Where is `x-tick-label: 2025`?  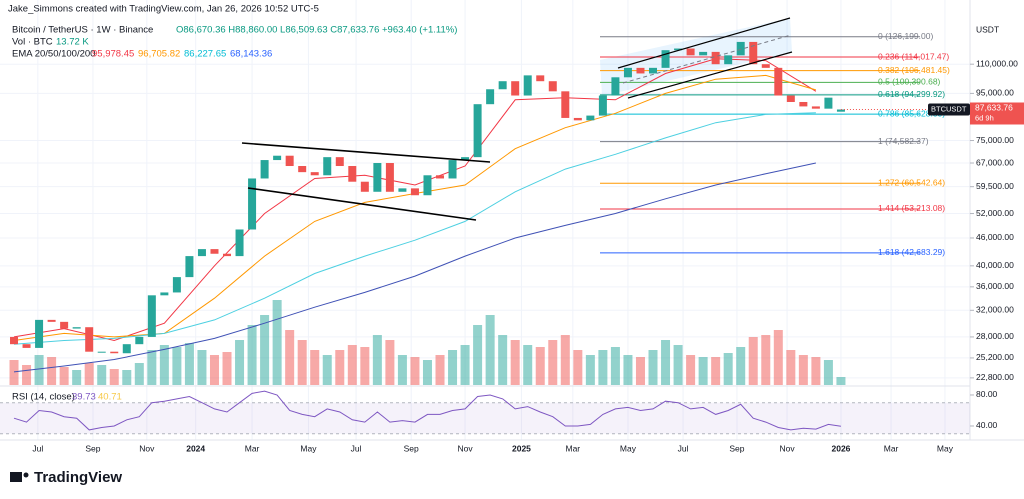
x-tick-label: 2025 is located at coordinates (521, 448).